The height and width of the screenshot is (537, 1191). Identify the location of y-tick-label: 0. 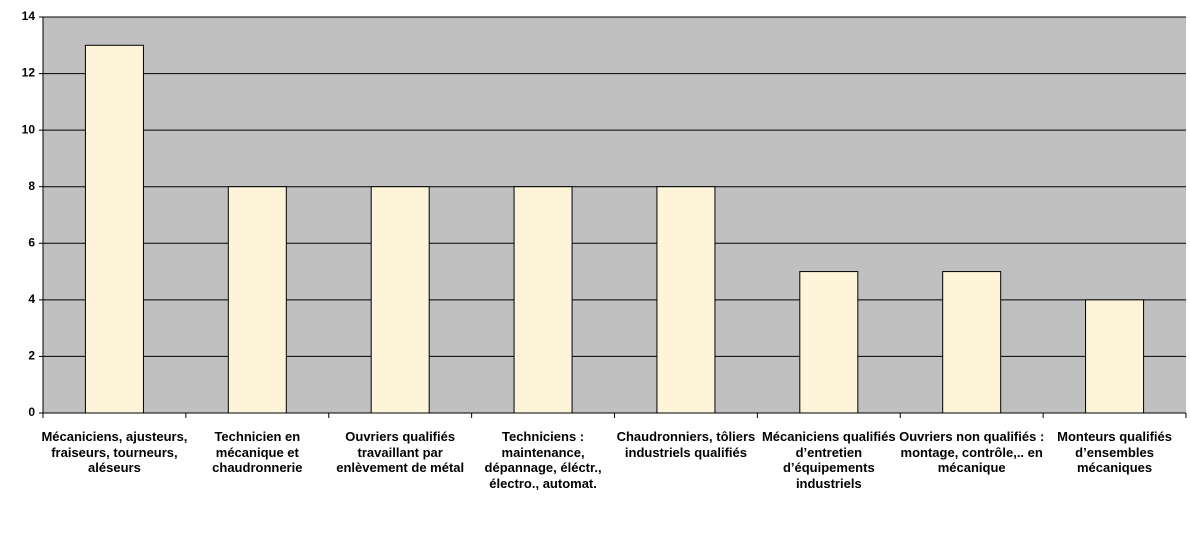
(31, 412).